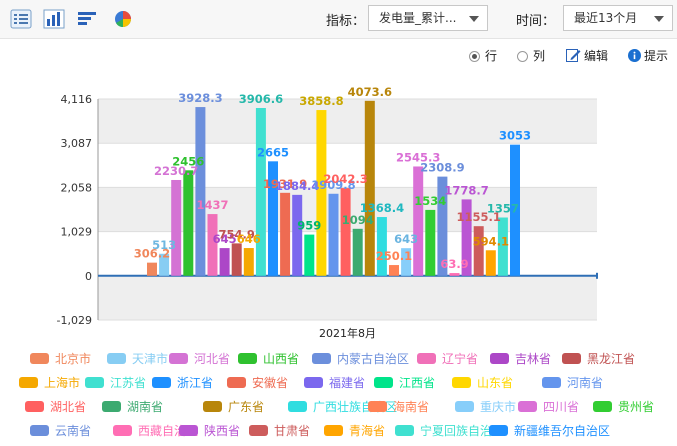 This screenshot has height=446, width=677. Describe the element at coordinates (536, 21) in the screenshot. I see `time-label: 时间：` at that location.